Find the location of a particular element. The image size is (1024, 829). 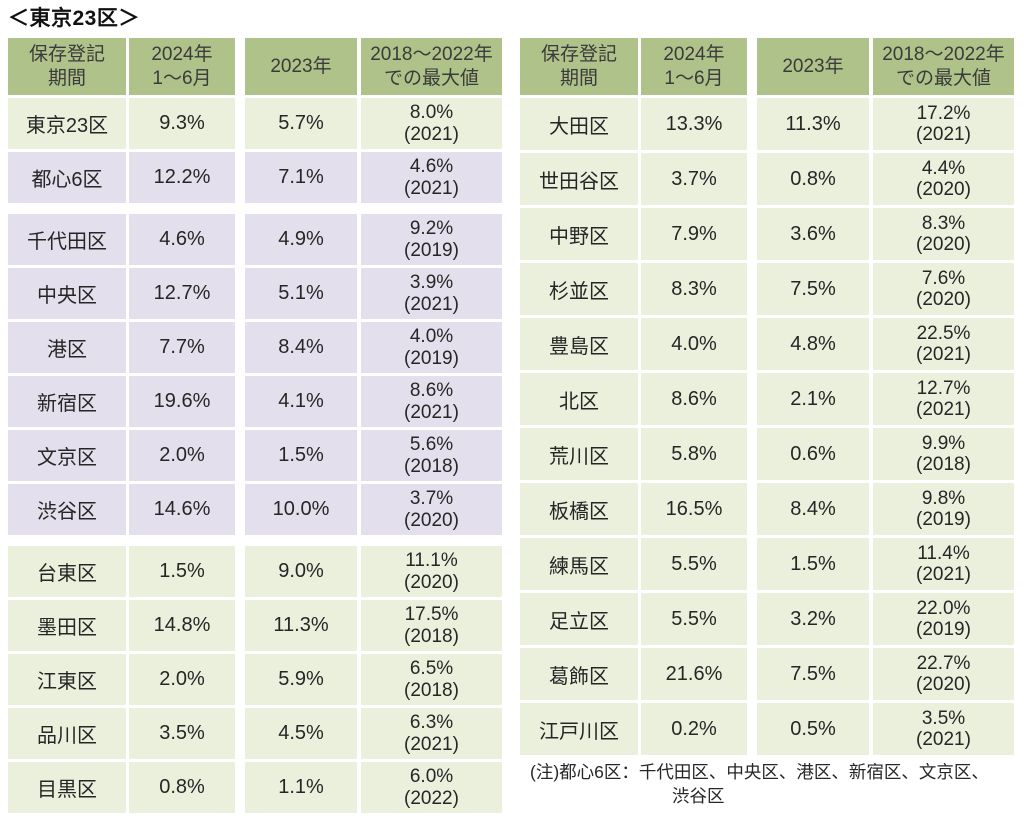

max-value: 4.0% is located at coordinates (431, 337).